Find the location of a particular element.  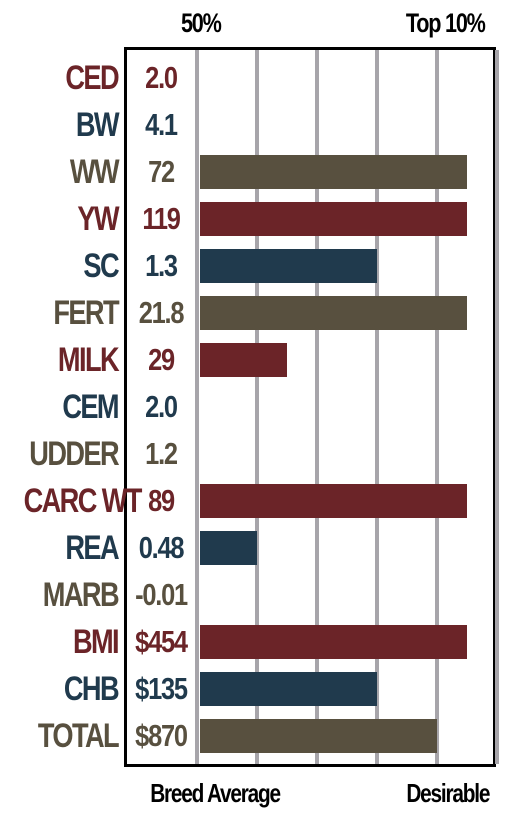

trait-value: 119 is located at coordinates (161, 218).